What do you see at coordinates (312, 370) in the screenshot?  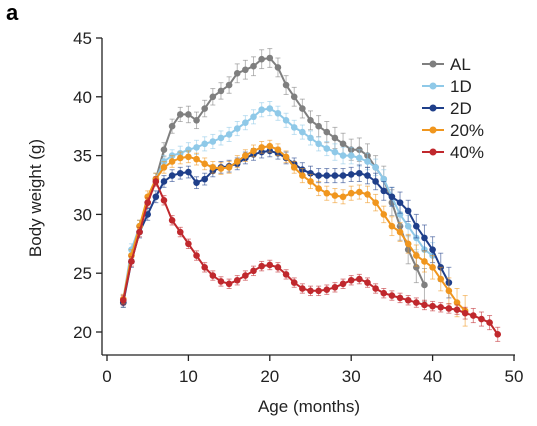 I see `x-axis-ticks: 0 10 20 30 40 50` at bounding box center [312, 370].